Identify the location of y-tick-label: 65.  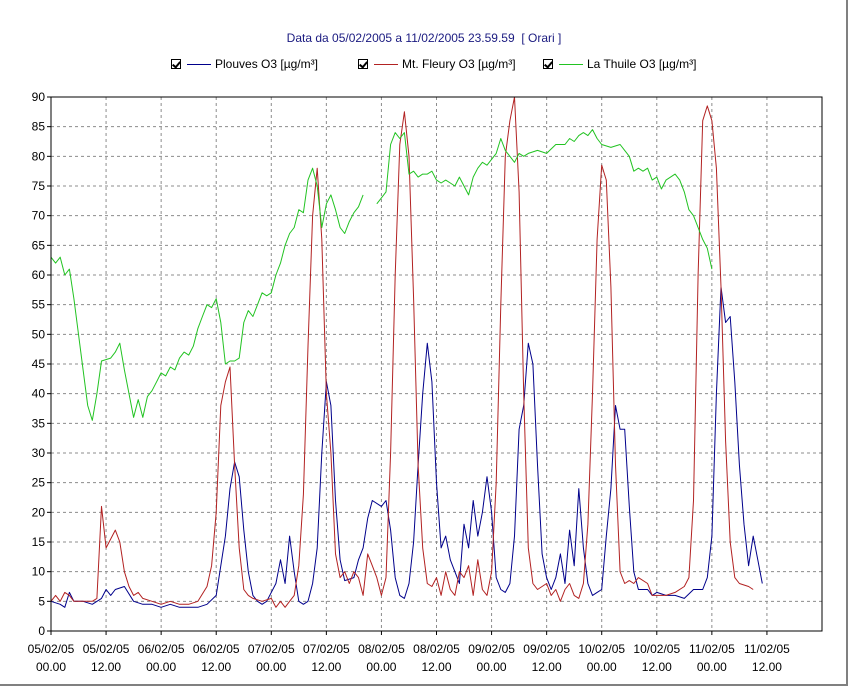
(39, 245).